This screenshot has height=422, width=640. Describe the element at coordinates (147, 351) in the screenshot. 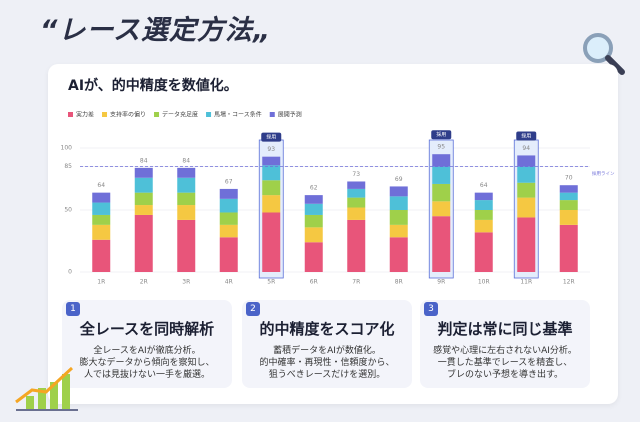

I see `feature-text: 全レースをAIが徹底分析。` at that location.